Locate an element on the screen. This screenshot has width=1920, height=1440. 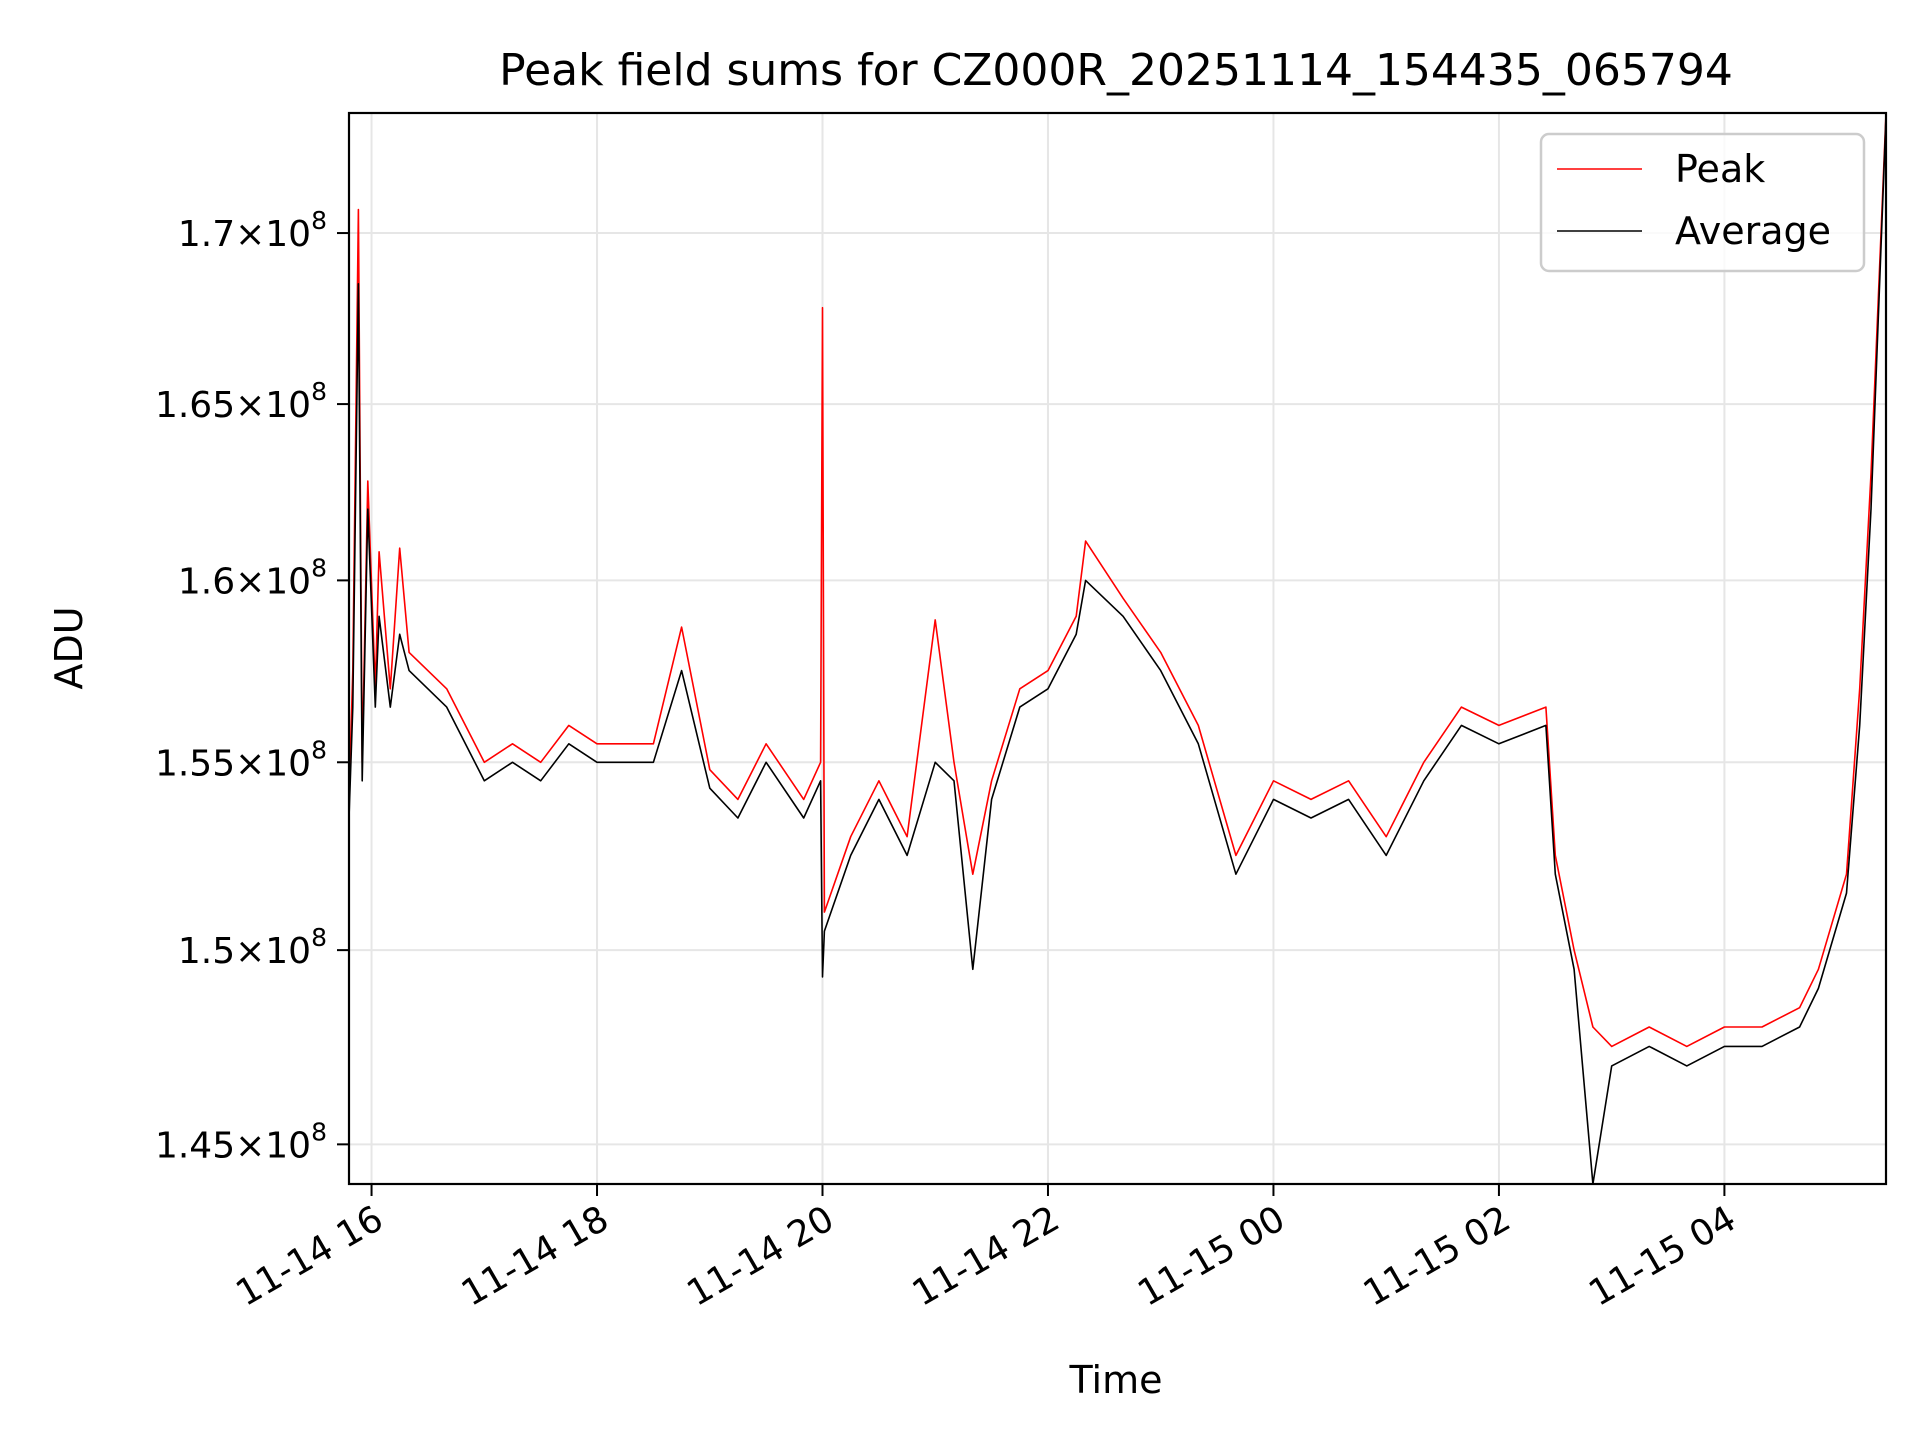
y-tick-label: 1.65×10⁸ is located at coordinates (241, 401).